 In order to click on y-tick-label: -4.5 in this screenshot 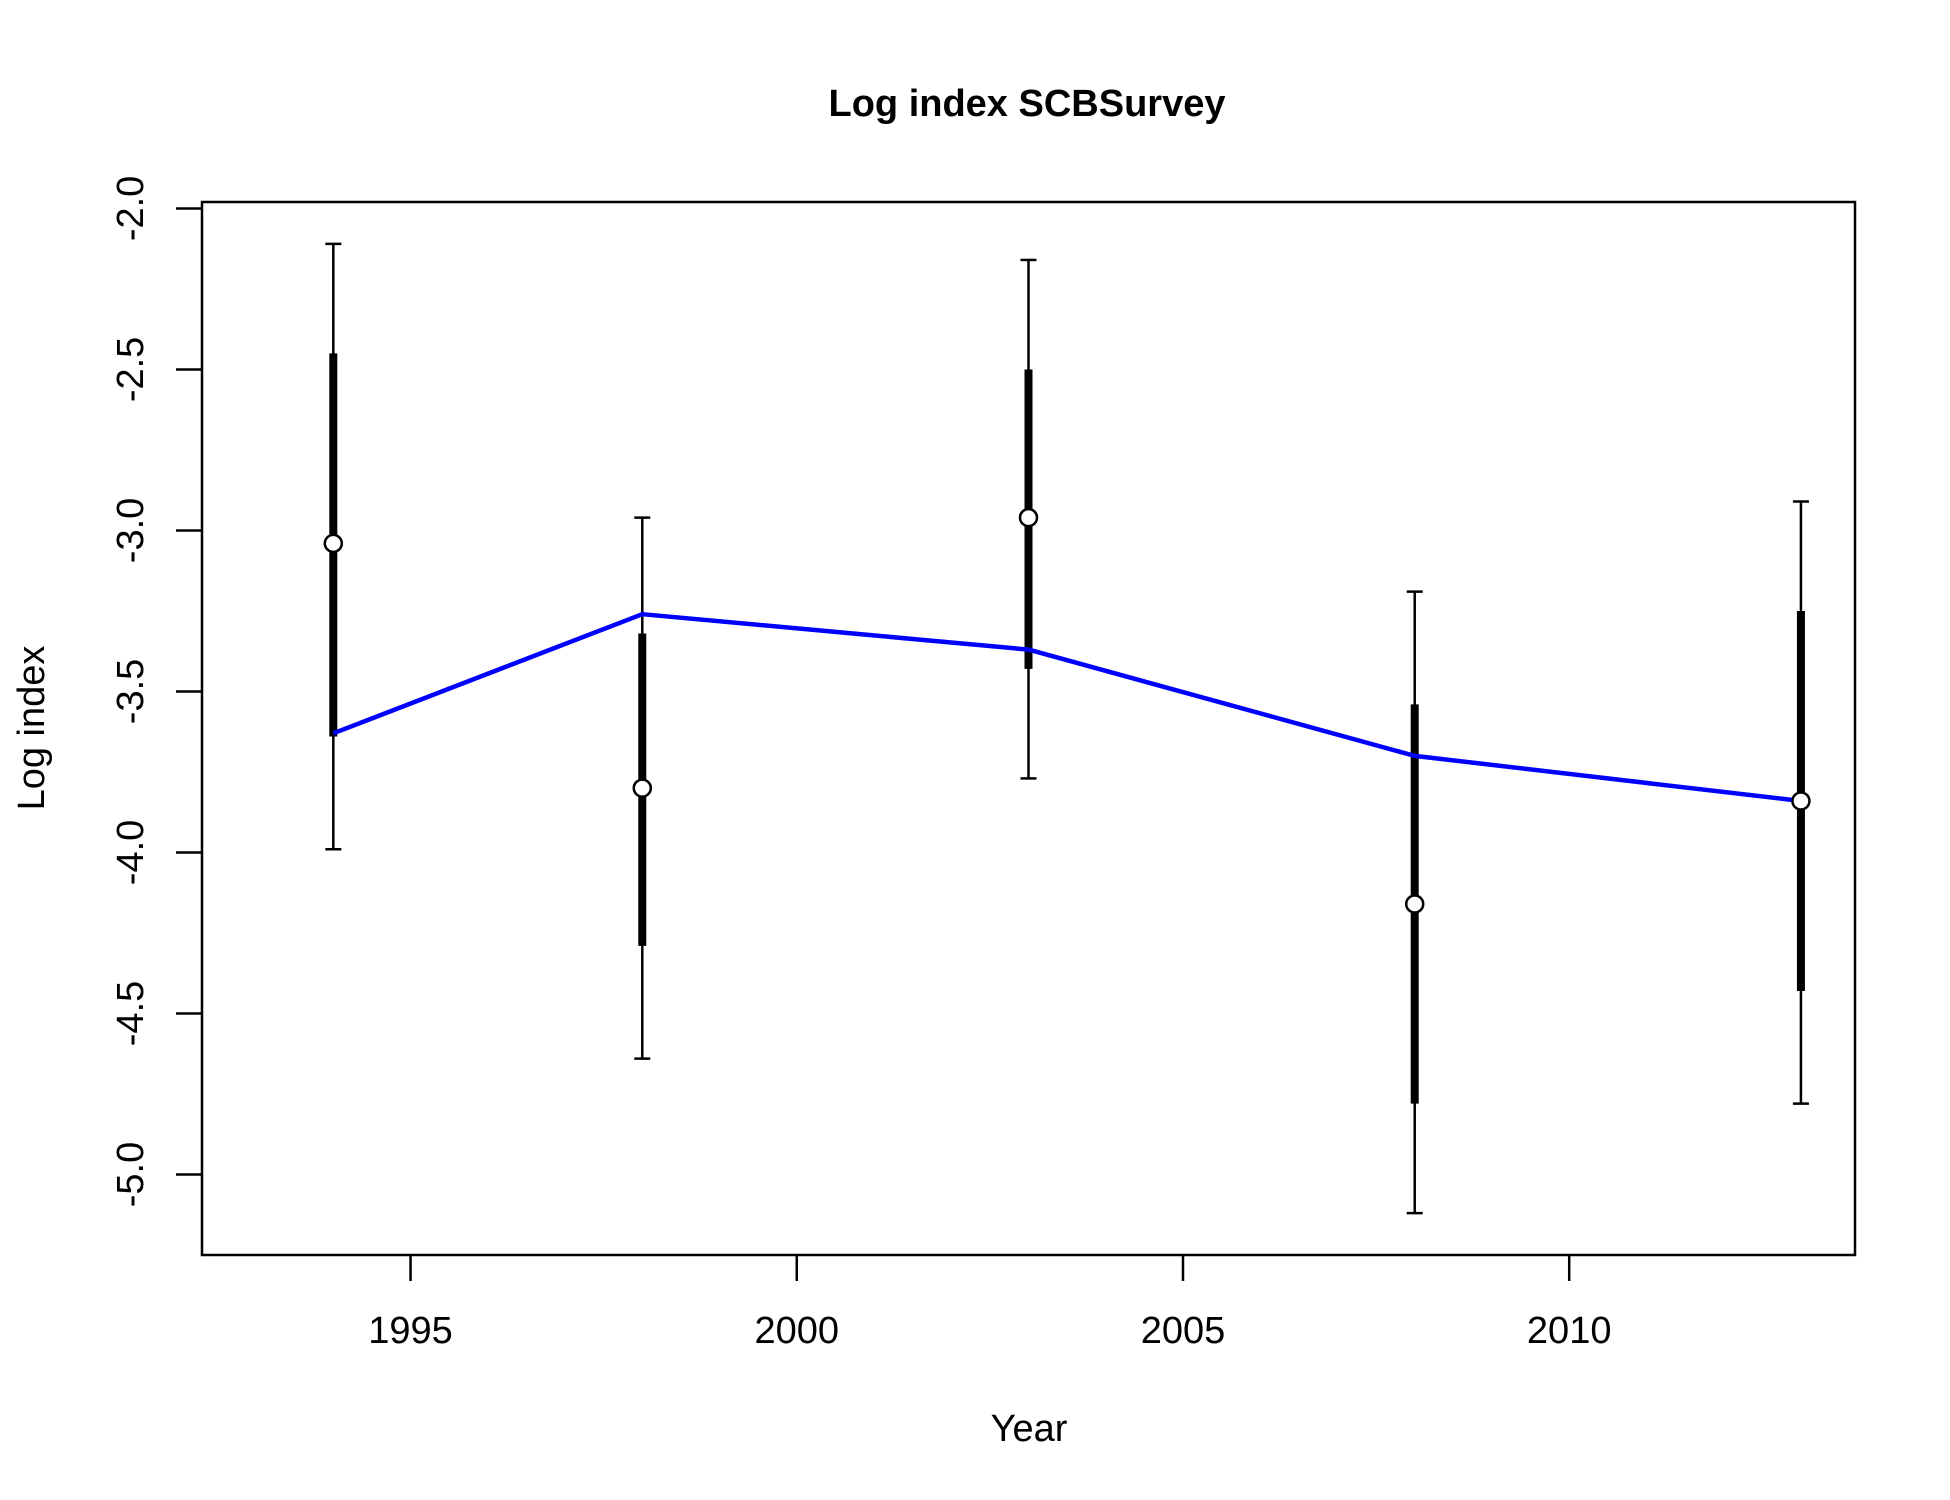, I will do `click(131, 1013)`.